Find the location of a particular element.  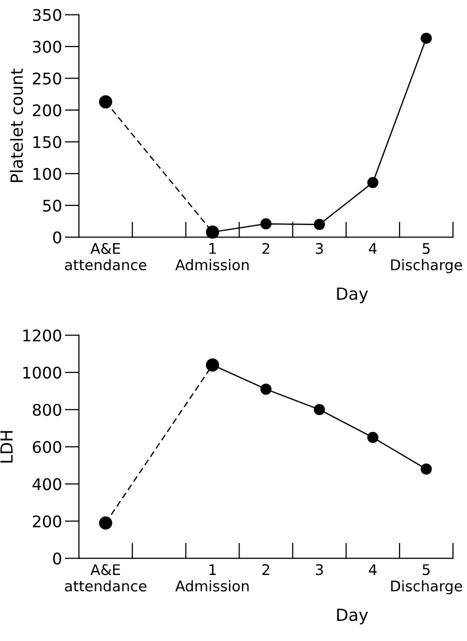

y-axis-title: Platelet count is located at coordinates (16, 125).